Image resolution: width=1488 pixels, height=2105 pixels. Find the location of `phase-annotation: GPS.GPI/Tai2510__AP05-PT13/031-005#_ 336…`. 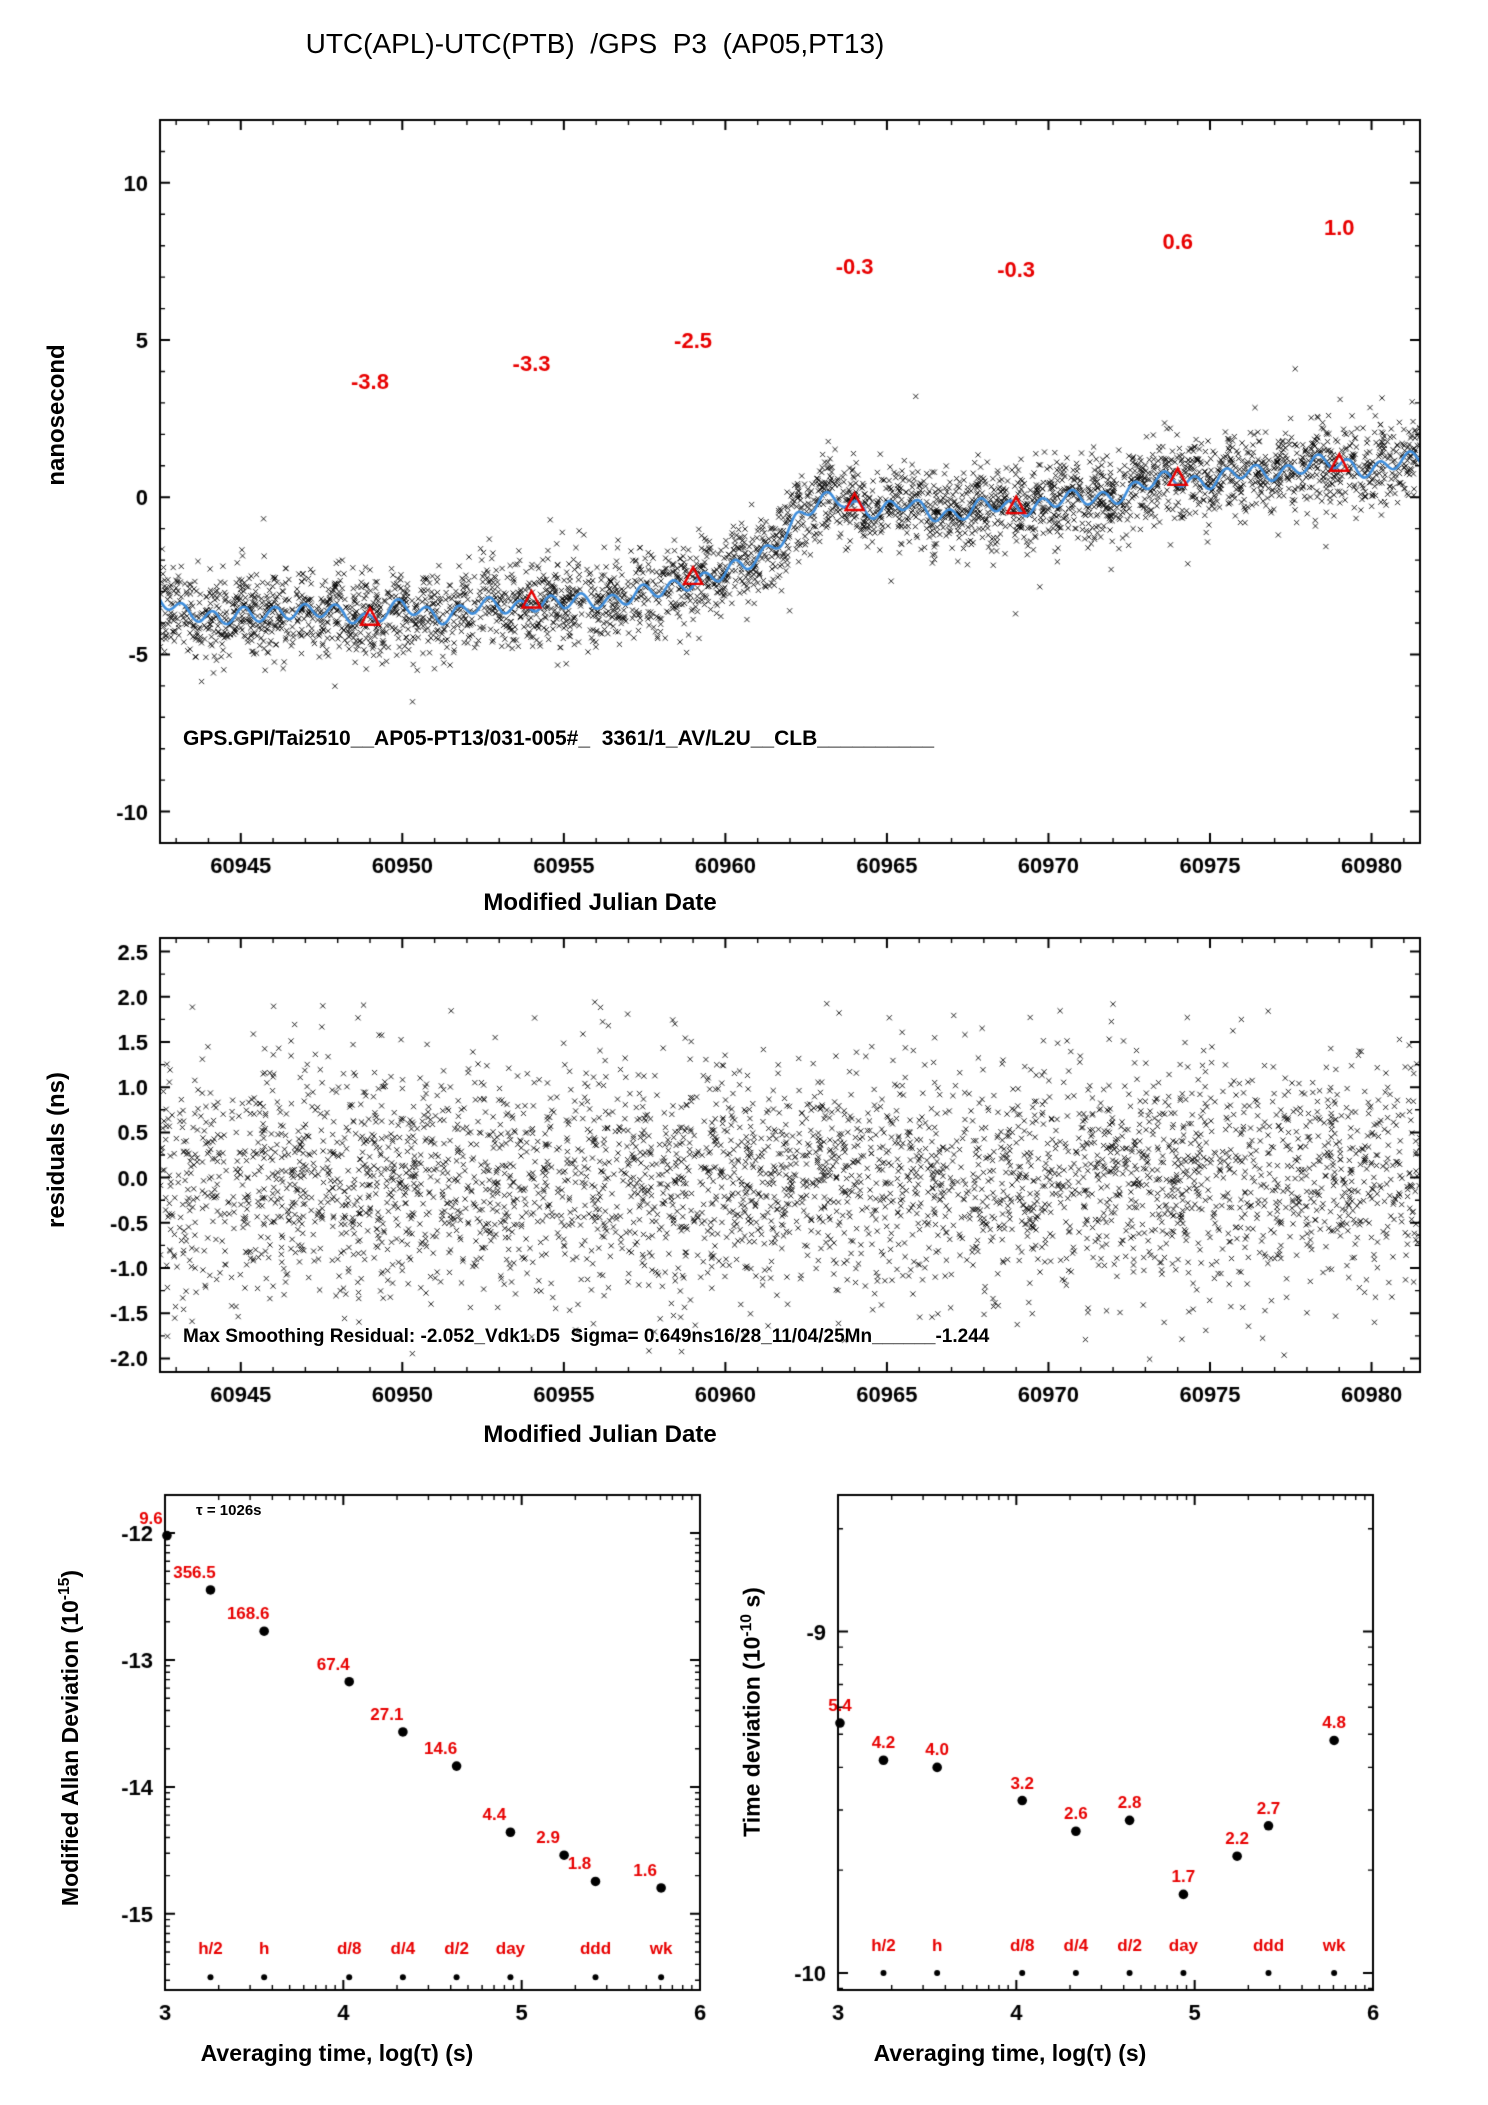

phase-annotation: GPS.GPI/Tai2510__AP05-PT13/031-005#_ 336… is located at coordinates (559, 738).